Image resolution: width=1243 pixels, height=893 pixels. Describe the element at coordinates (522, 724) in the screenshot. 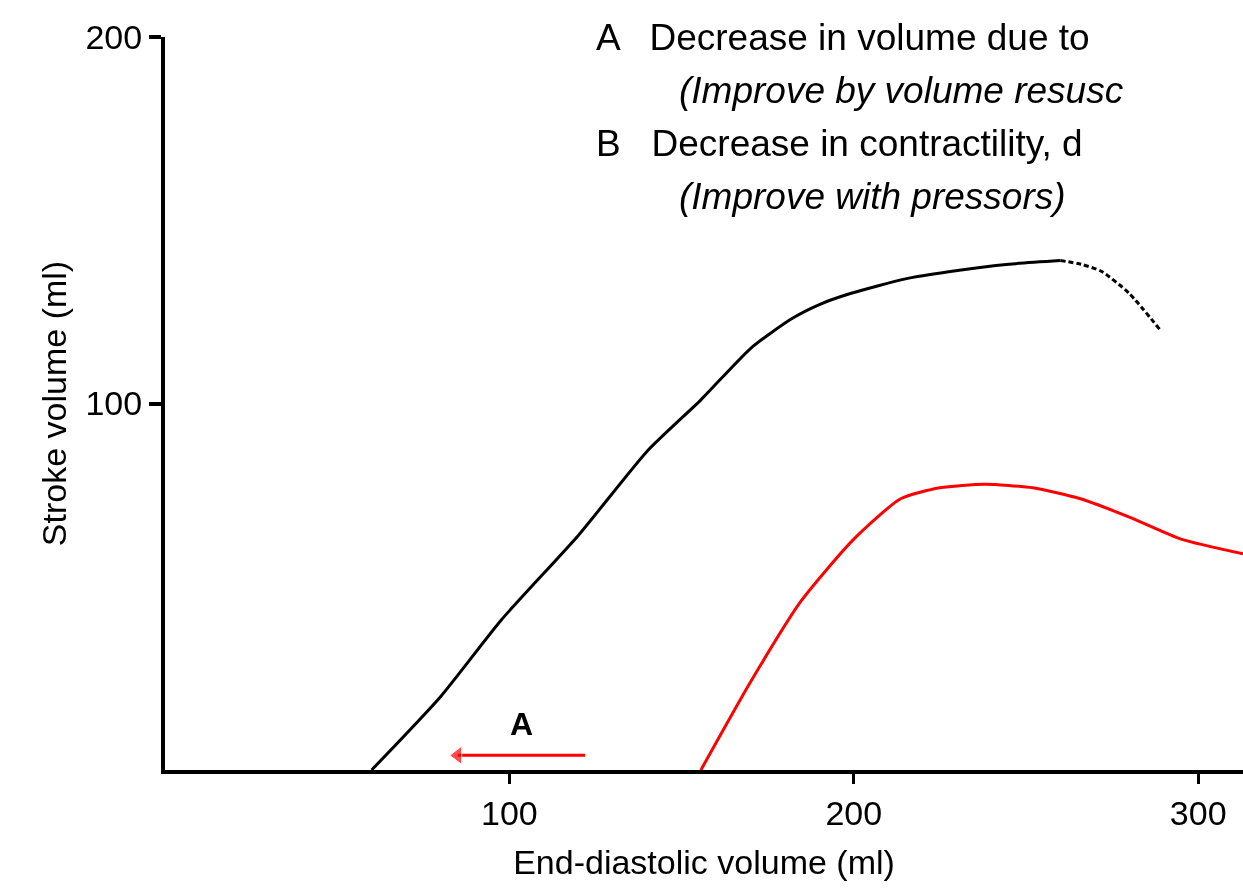

I see `annotation: A` at that location.